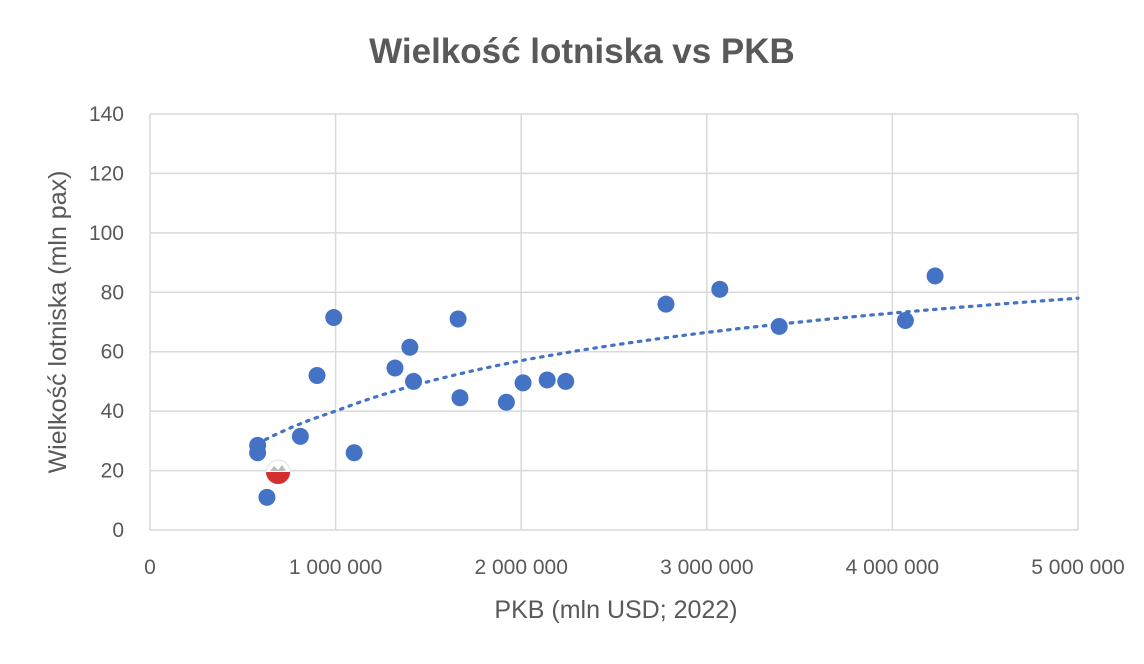  Describe the element at coordinates (615, 610) in the screenshot. I see `x-axis-title: PKB (mln USD; 2022)` at that location.